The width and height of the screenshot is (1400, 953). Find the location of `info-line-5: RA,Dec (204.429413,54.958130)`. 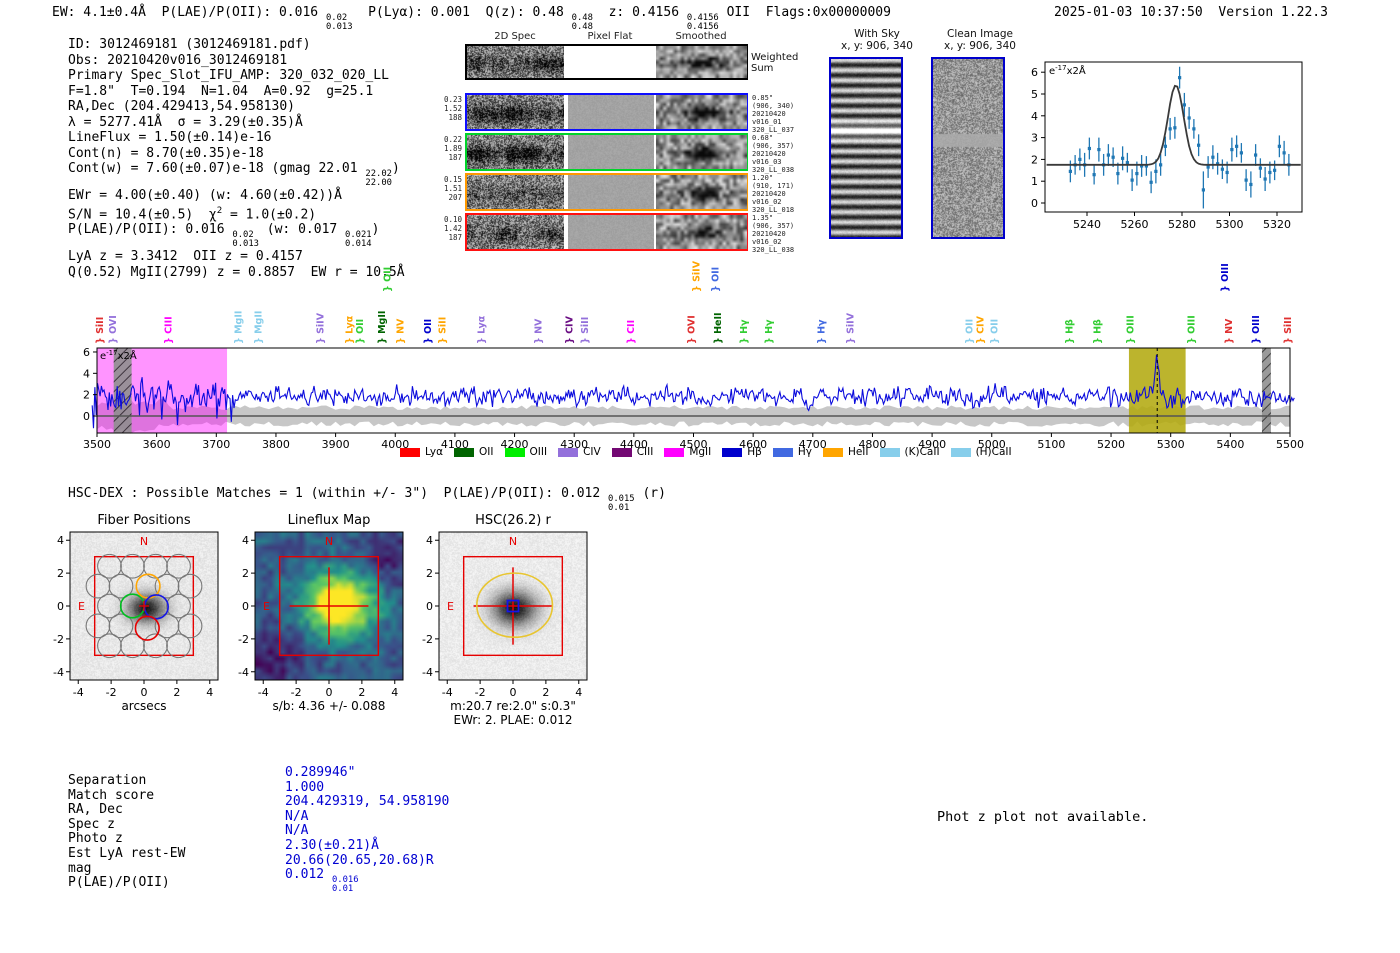

info-line-5: RA,Dec (204.429413,54.958130) is located at coordinates (181, 107).